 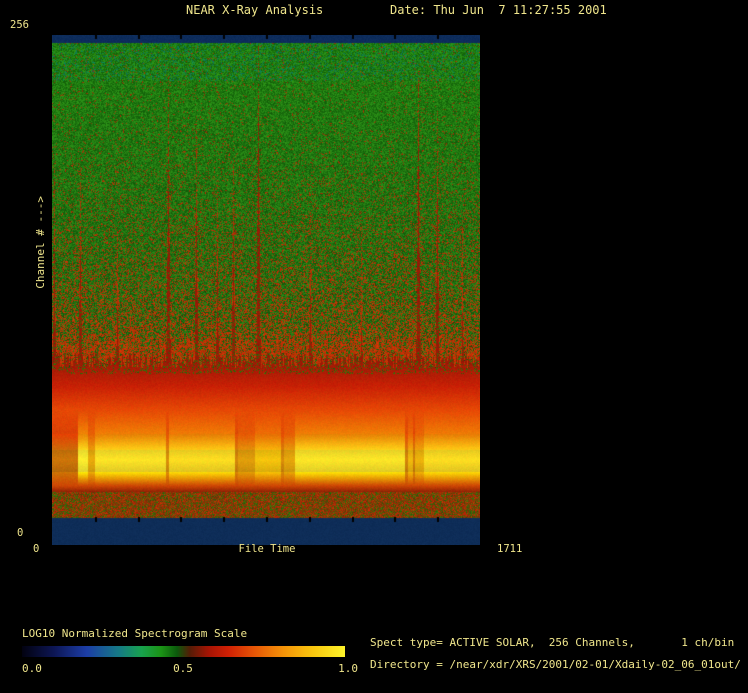 I want to click on colorbar-tick-mid: 0.5, so click(x=183, y=668).